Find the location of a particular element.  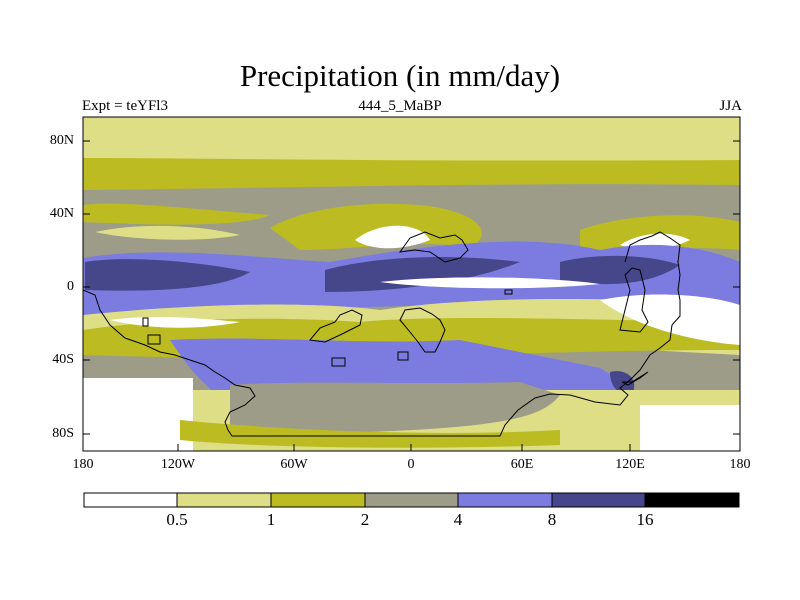

colorbar is located at coordinates (411, 500).